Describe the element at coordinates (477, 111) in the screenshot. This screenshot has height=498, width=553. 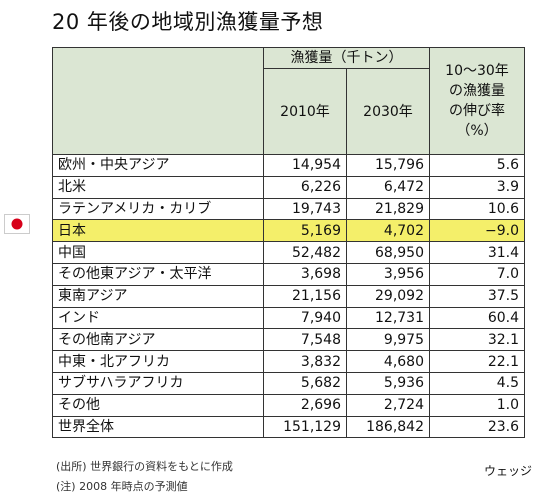
I see `growth-header-line: の伸び率` at that location.